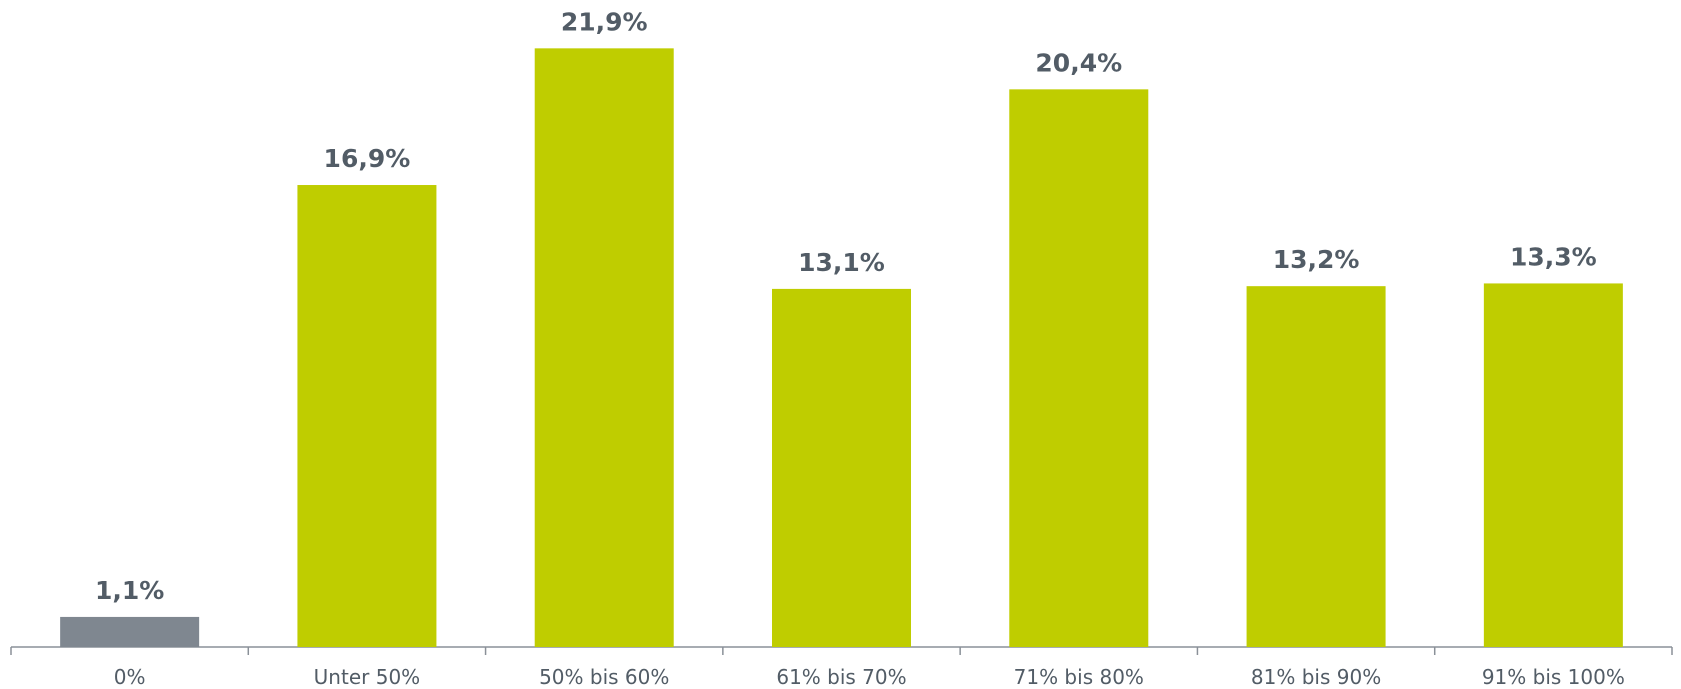  Describe the element at coordinates (129, 590) in the screenshot. I see `value-label: 1,1%` at that location.